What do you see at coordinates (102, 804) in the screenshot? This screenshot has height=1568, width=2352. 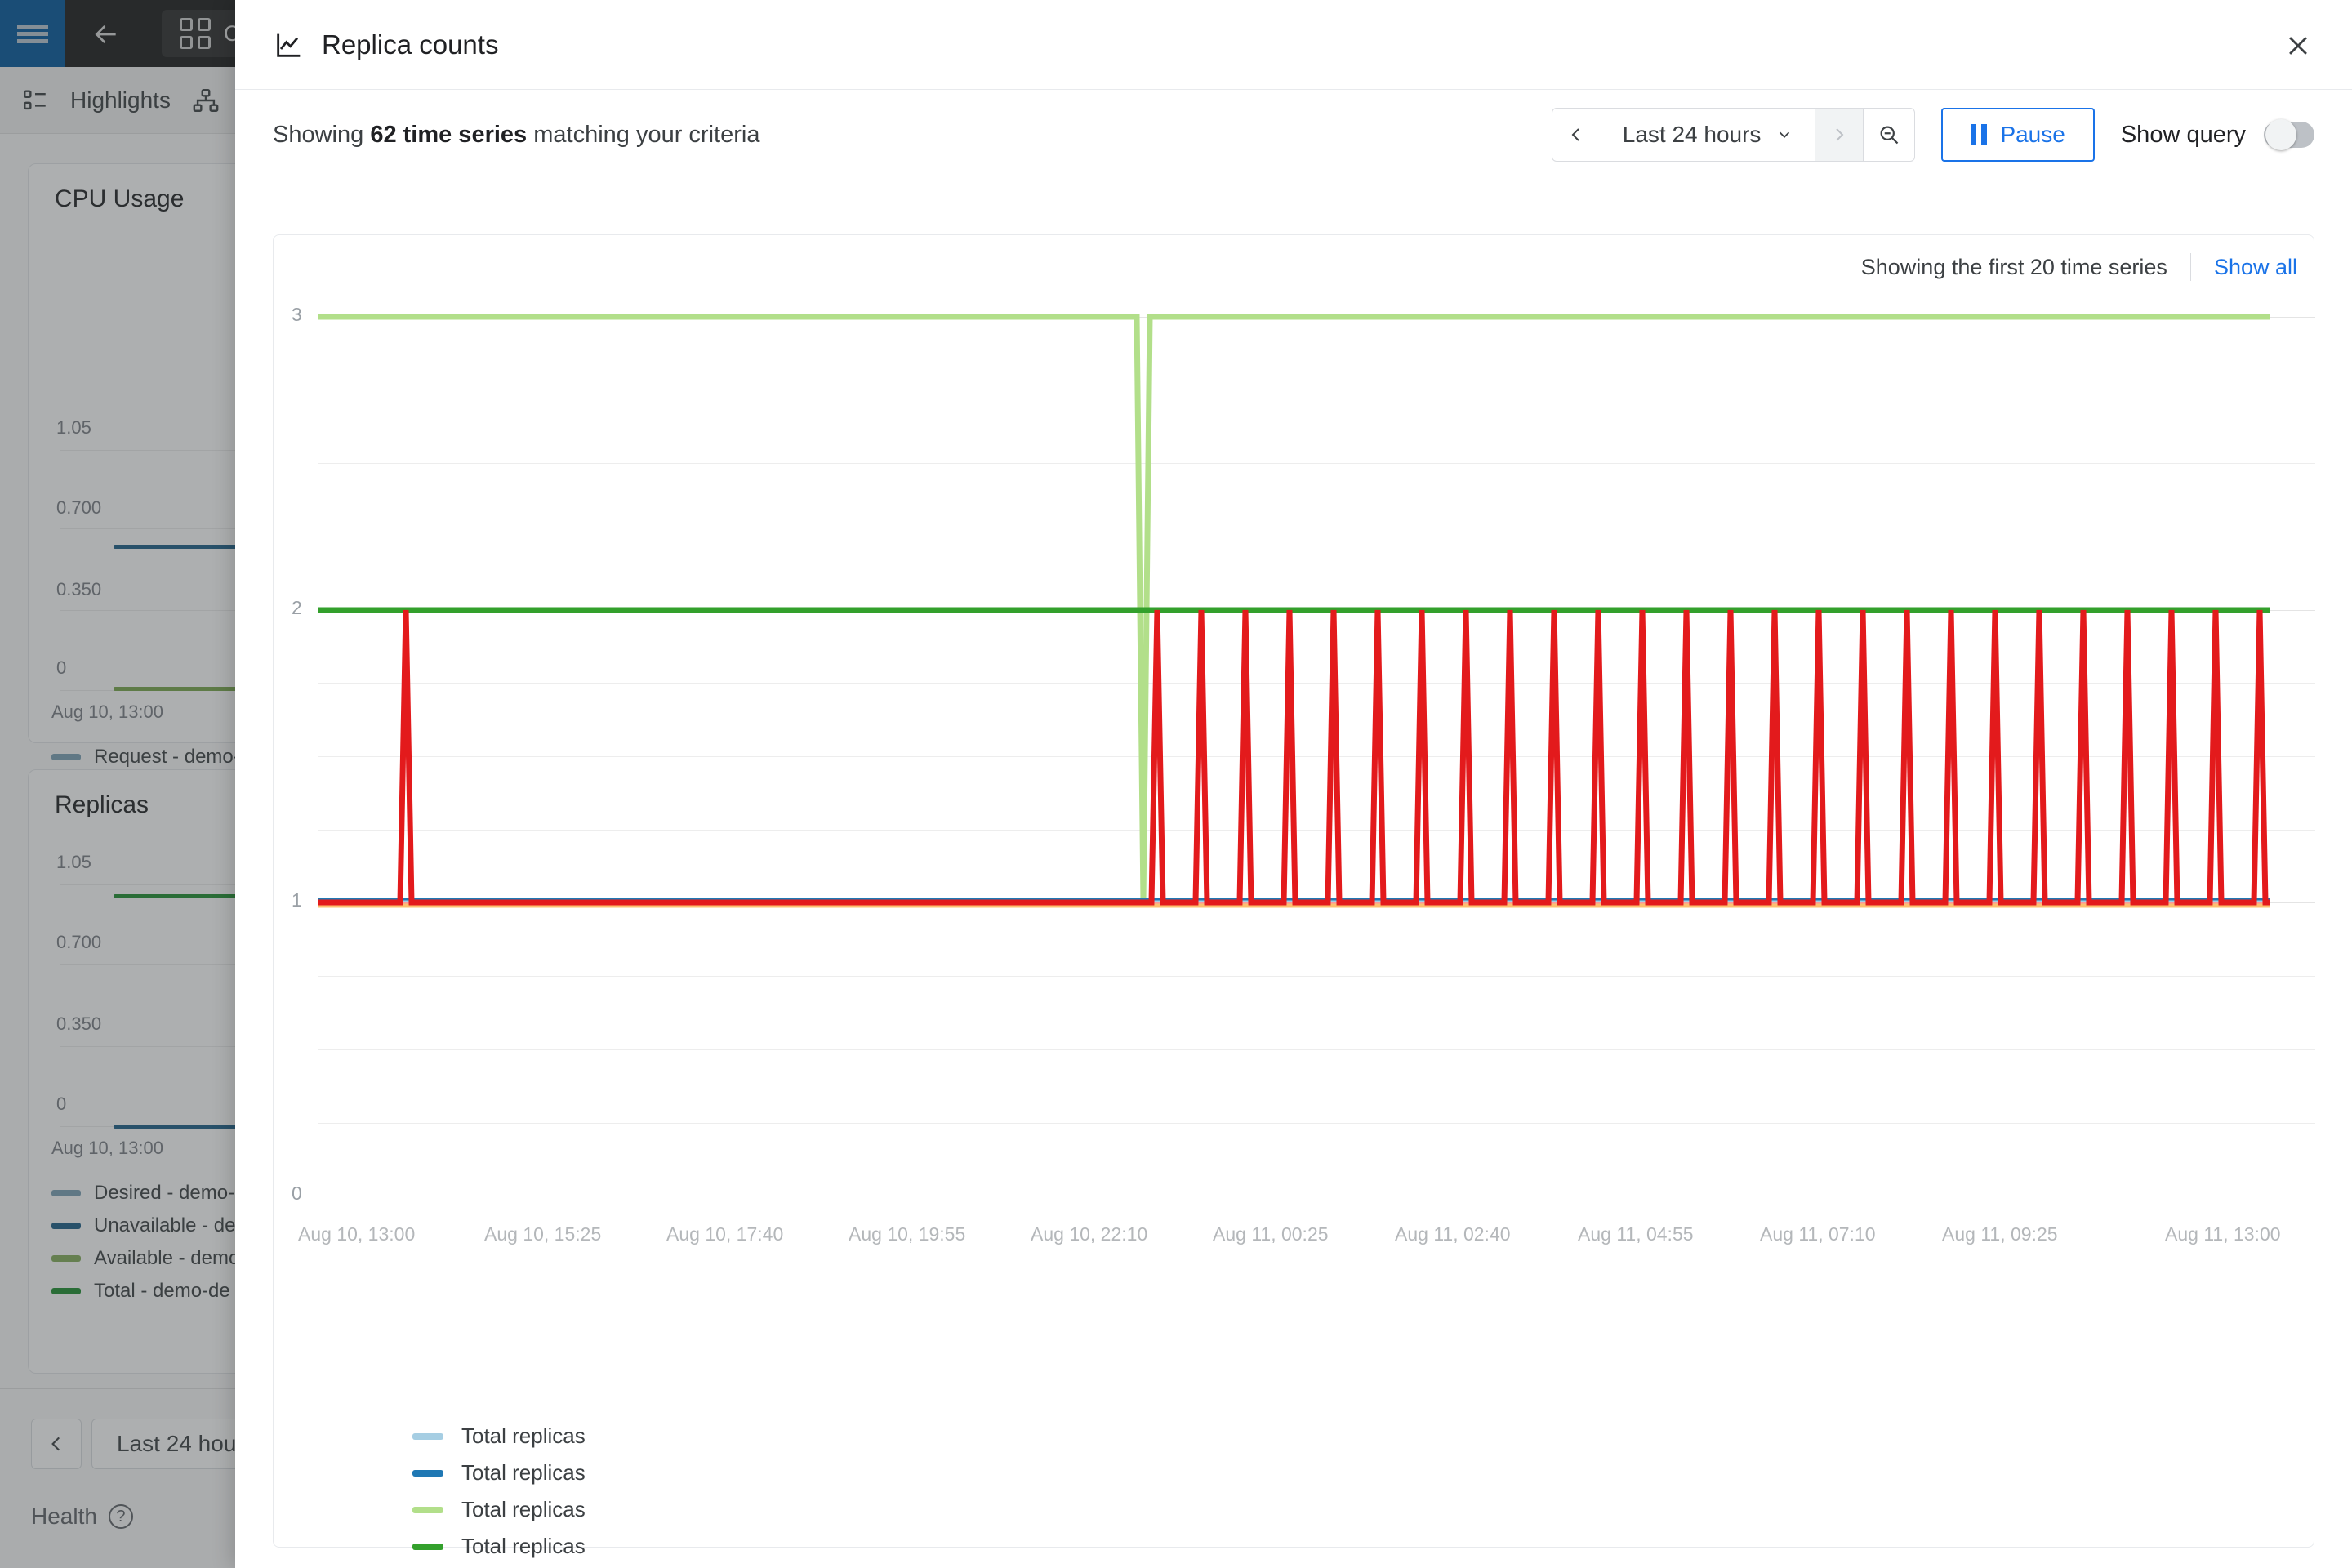 I see `card-title: Replicas` at bounding box center [102, 804].